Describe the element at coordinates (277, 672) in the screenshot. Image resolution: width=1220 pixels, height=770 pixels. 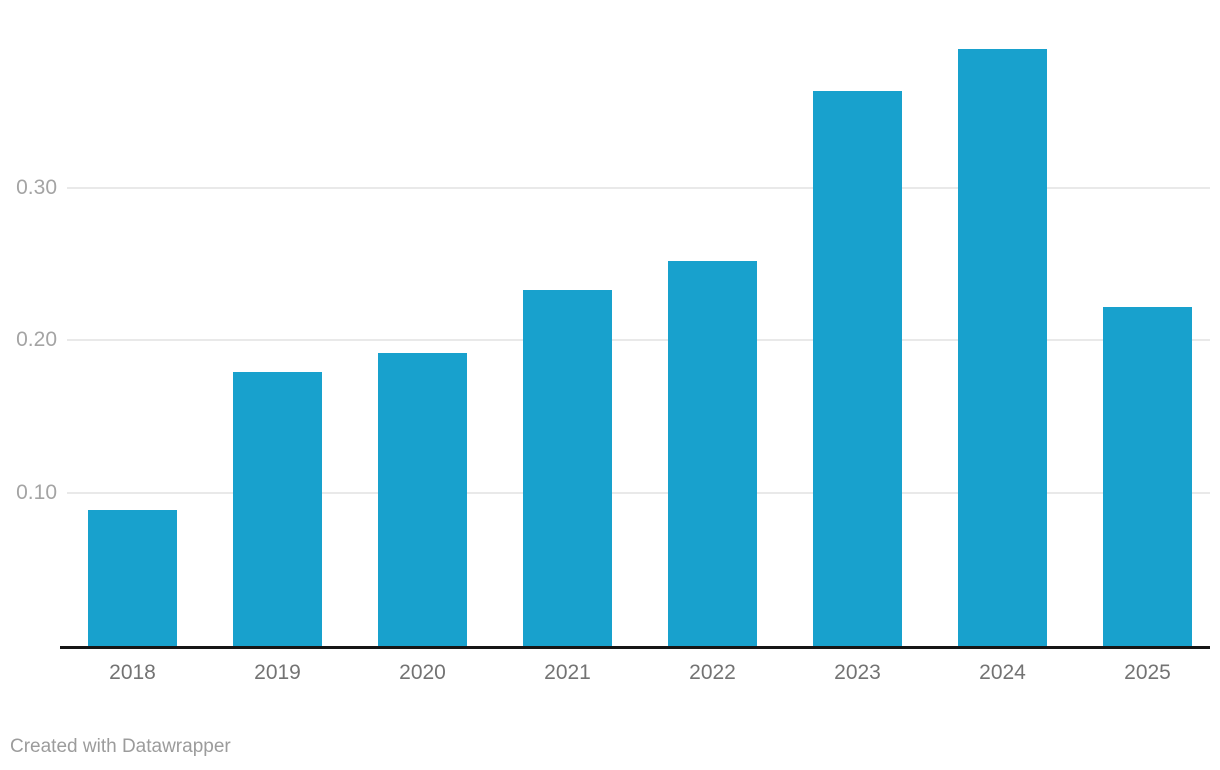
I see `x-axis-label-2019: 2019` at that location.